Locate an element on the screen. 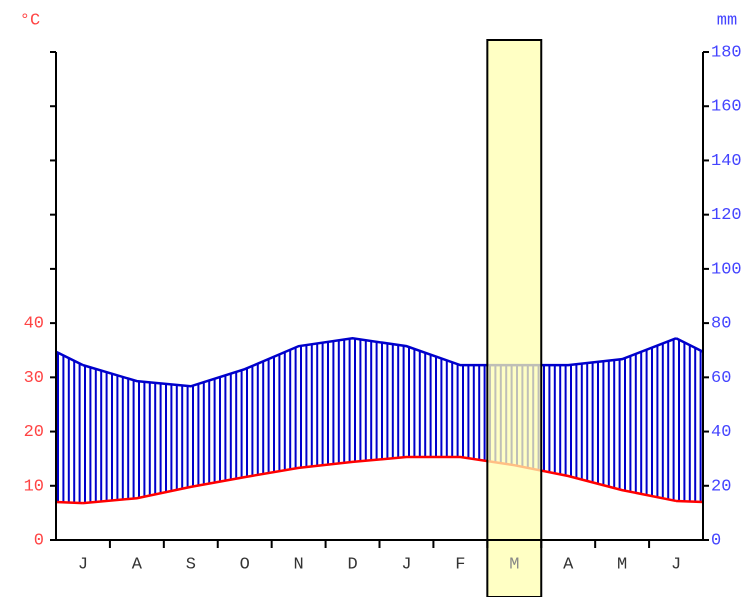  x-tick-label: N is located at coordinates (299, 564).